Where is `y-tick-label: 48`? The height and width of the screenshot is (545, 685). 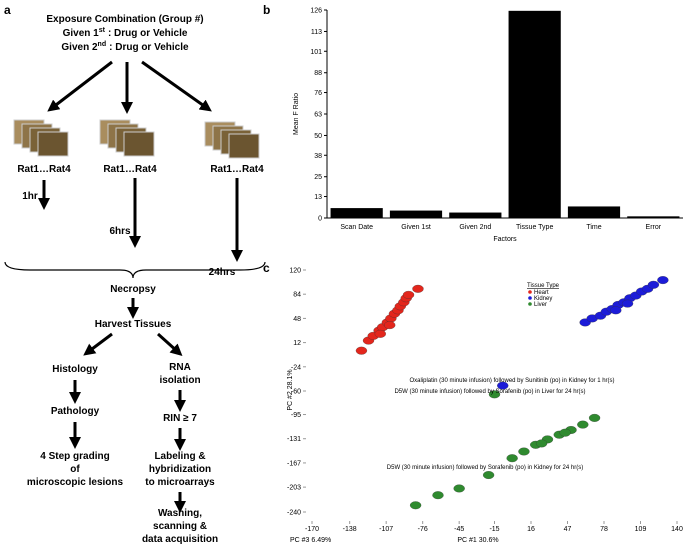 y-tick-label: 48 is located at coordinates (297, 319).